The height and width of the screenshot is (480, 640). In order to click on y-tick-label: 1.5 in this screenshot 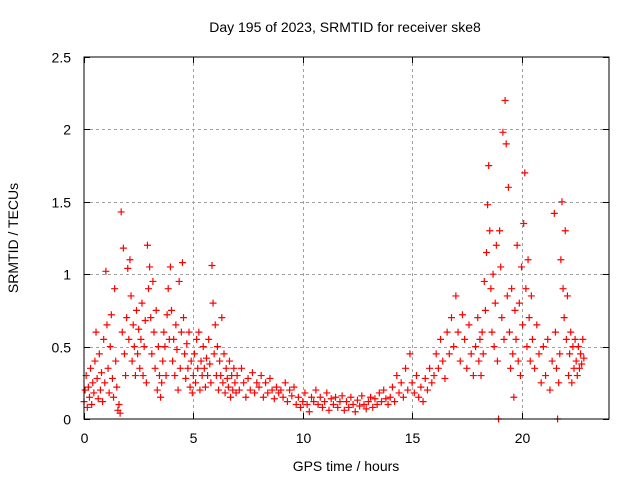, I will do `click(62, 203)`.